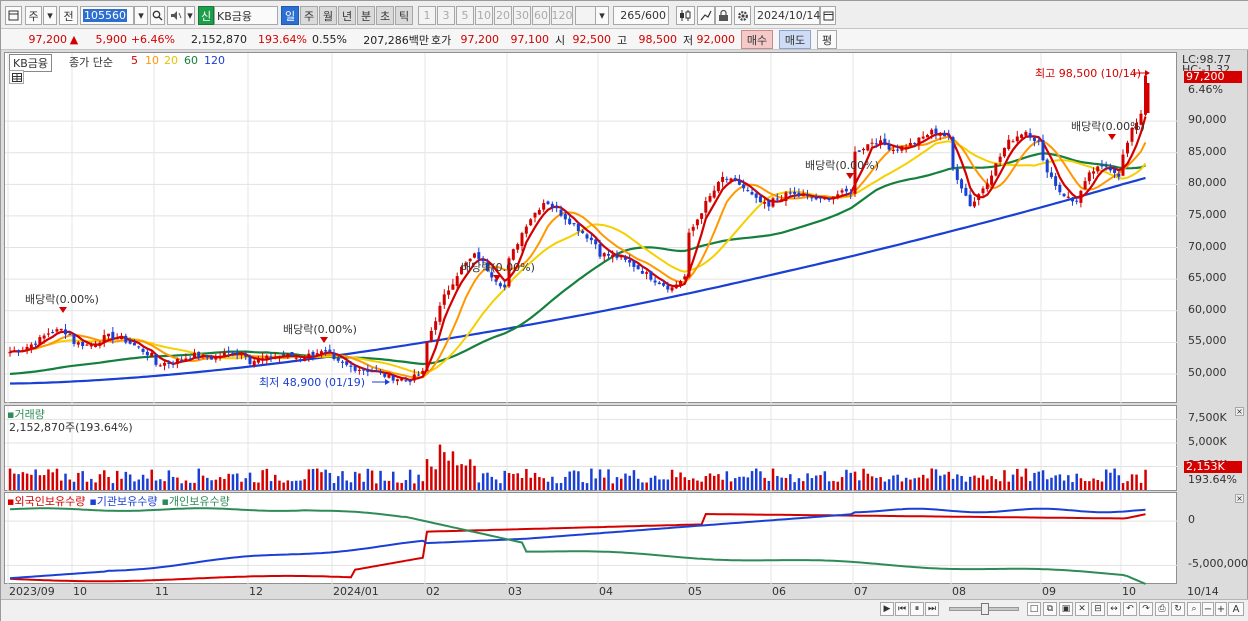  What do you see at coordinates (123, 501) in the screenshot?
I see `legend-institution: ▪기관보유수량` at bounding box center [123, 501].